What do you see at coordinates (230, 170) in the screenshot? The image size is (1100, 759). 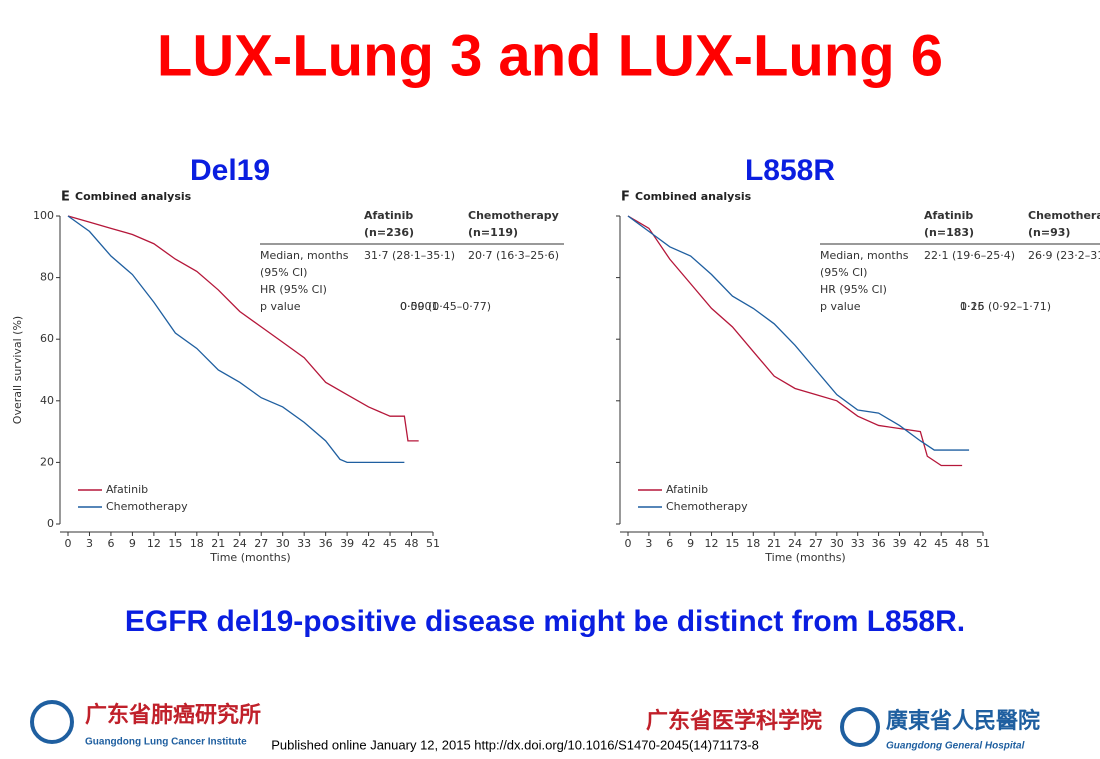 I see `chart-subtitle: Del19` at bounding box center [230, 170].